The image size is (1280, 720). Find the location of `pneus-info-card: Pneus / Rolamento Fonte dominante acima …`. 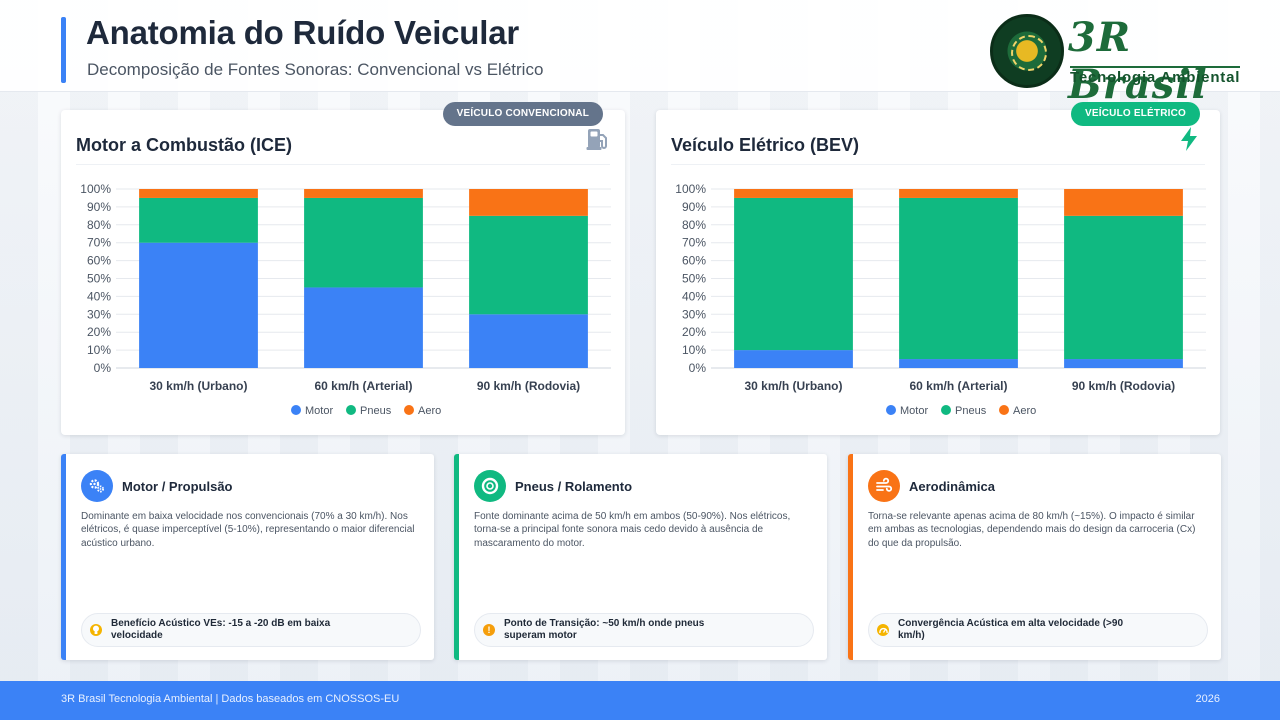

pneus-info-card: Pneus / Rolamento Fonte dominante acima … is located at coordinates (640, 557).